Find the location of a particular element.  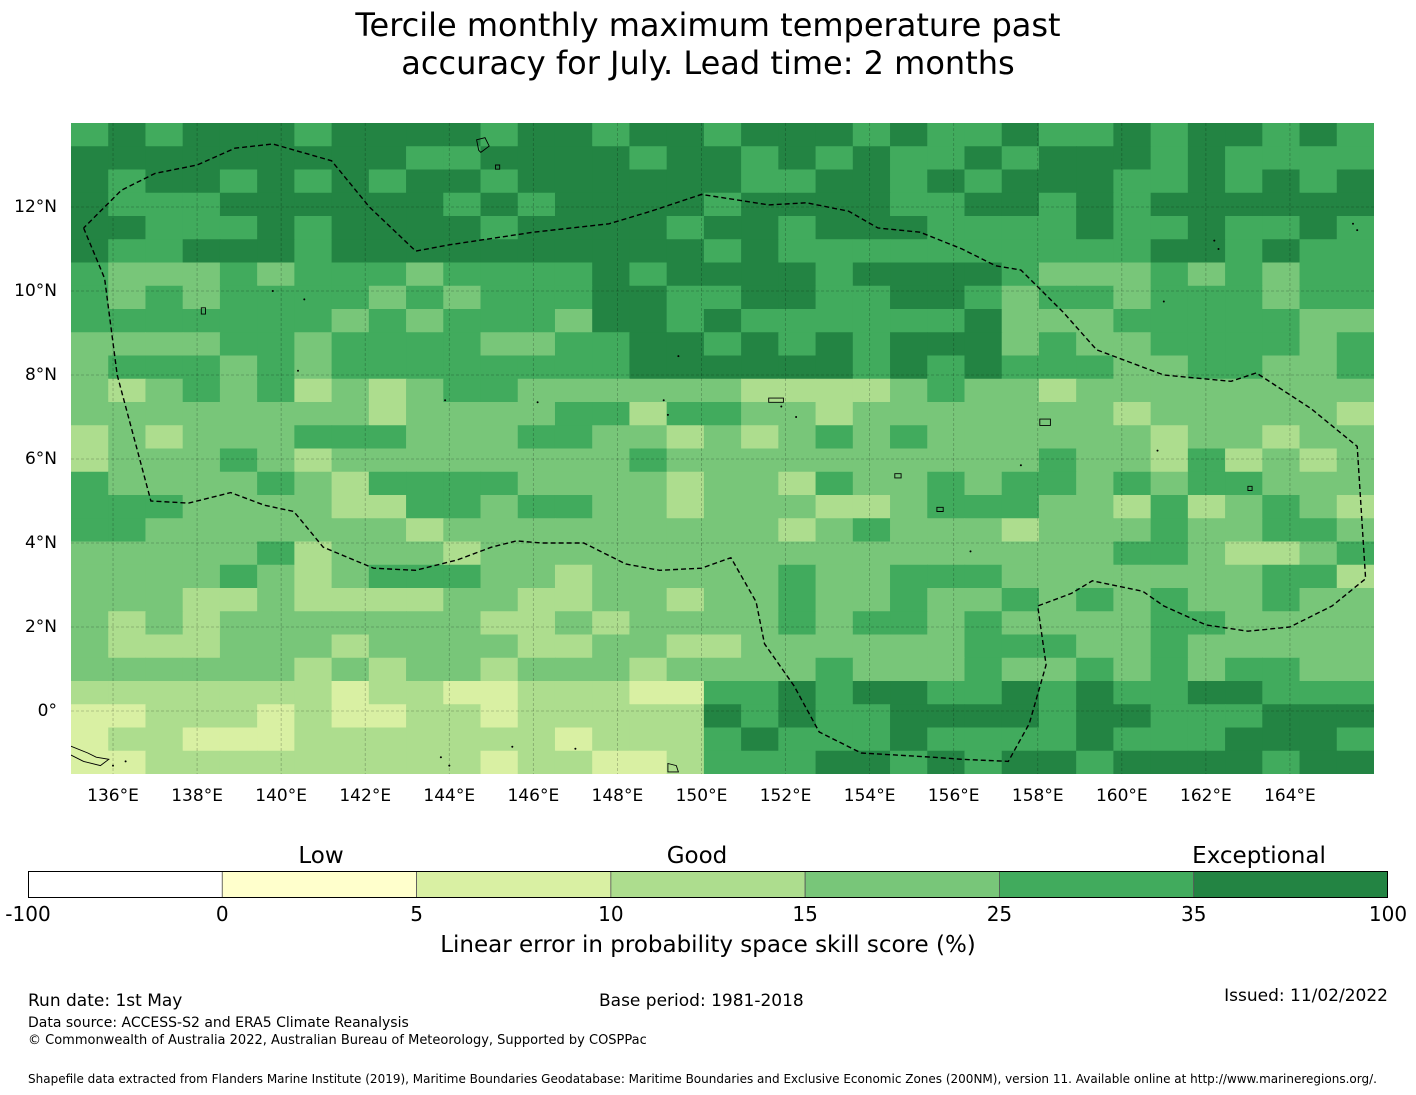

island-outline is located at coordinates (203, 311).